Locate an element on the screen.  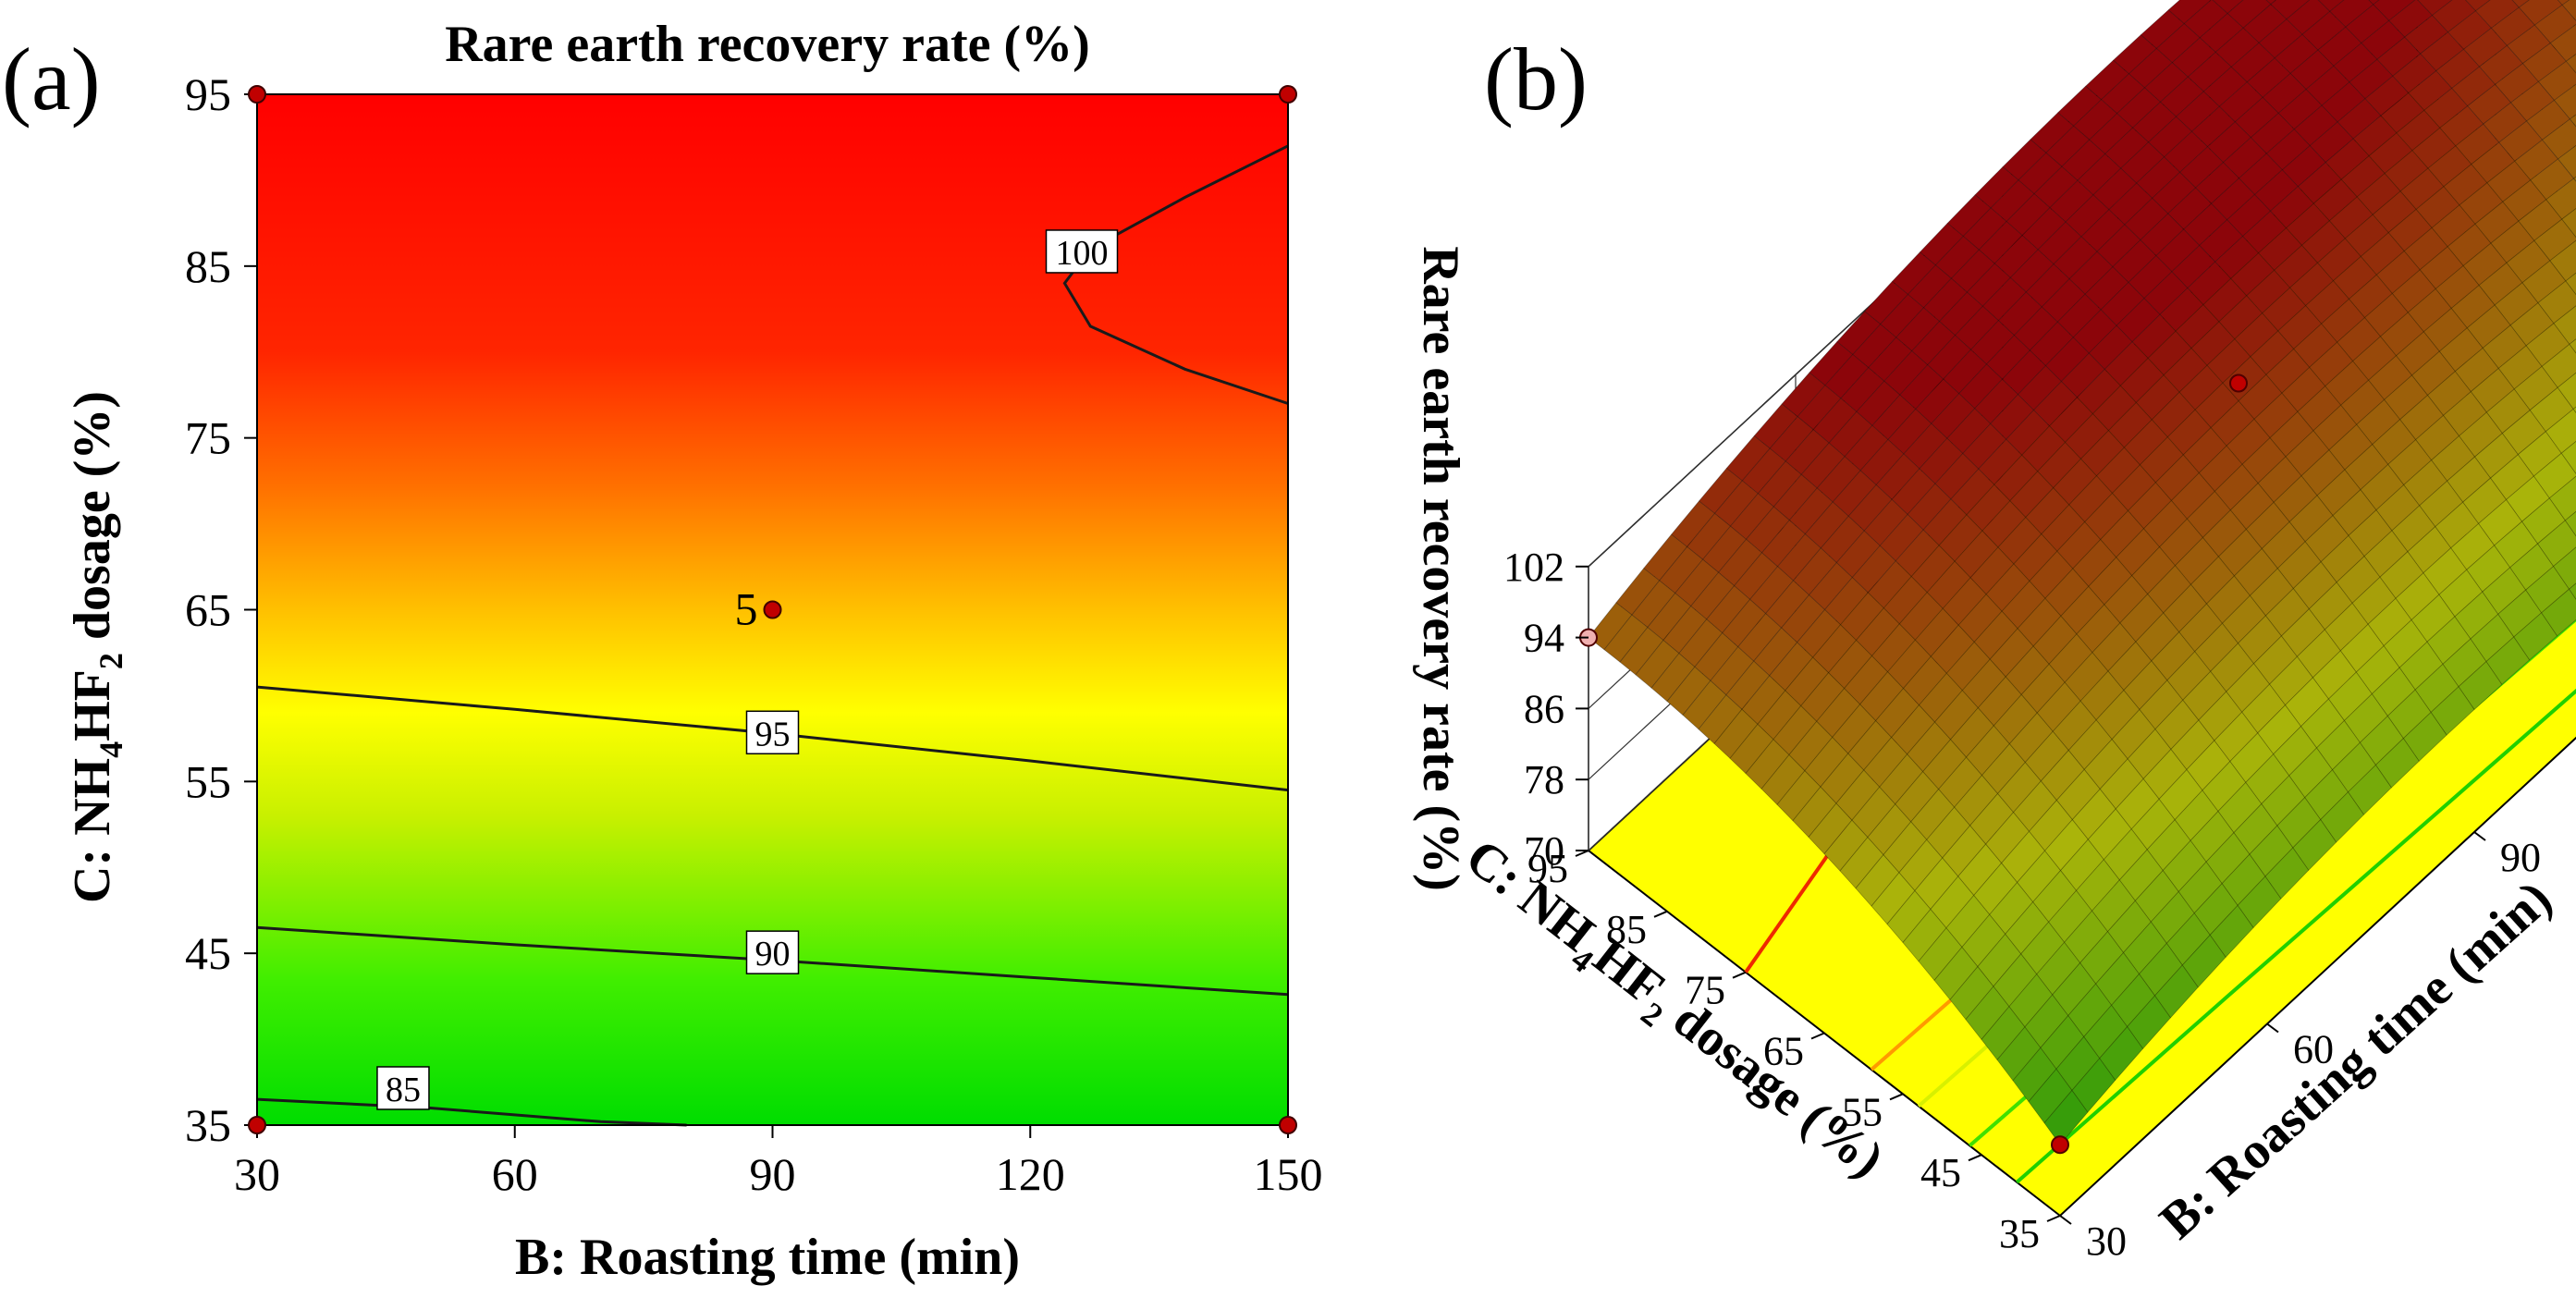
z-axis-label: Rare earth recovery rate (%) is located at coordinates (1440, 568).